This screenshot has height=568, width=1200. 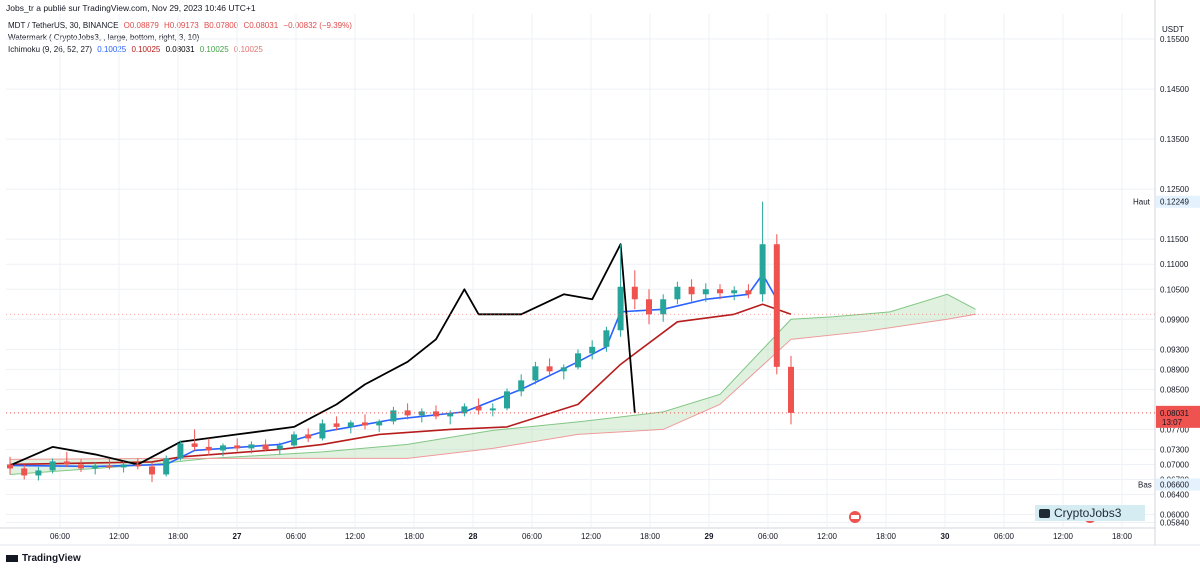 I want to click on price-tick-label: 0.10500, so click(x=1174, y=289).